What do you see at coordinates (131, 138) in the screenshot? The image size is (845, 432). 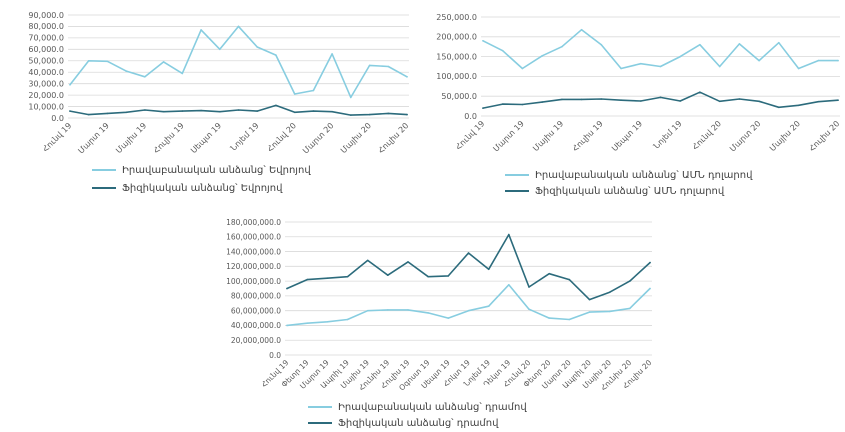 I see `x-tick-label: Մայիս 19` at bounding box center [131, 138].